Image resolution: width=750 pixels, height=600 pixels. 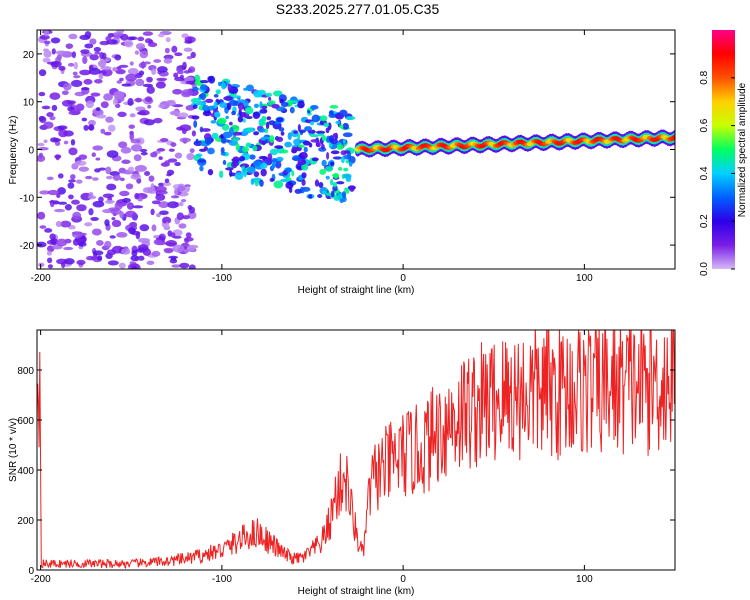 I want to click on y-tick-label: 400, so click(x=25, y=471).